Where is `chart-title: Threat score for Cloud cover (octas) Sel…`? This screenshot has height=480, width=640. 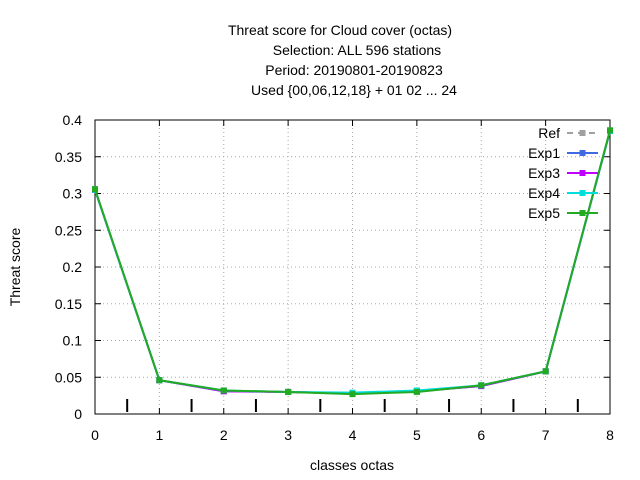 chart-title: Threat score for Cloud cover (octas) Sel… is located at coordinates (342, 60).